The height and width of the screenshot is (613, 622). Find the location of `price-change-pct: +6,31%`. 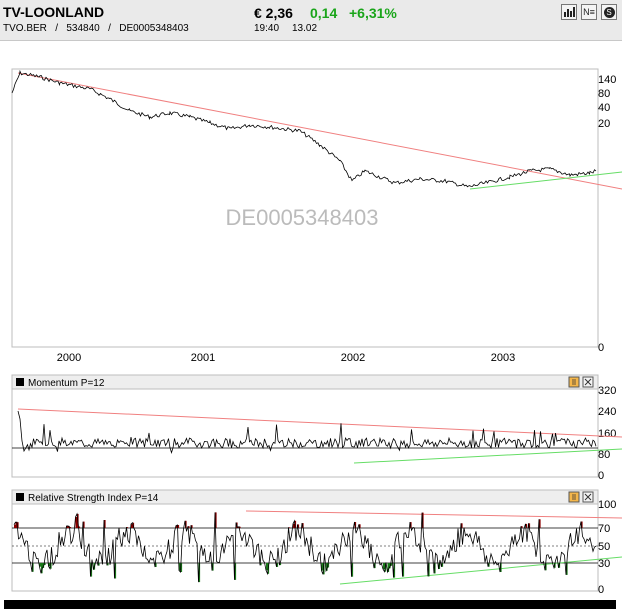

price-change-pct: +6,31% is located at coordinates (373, 13).